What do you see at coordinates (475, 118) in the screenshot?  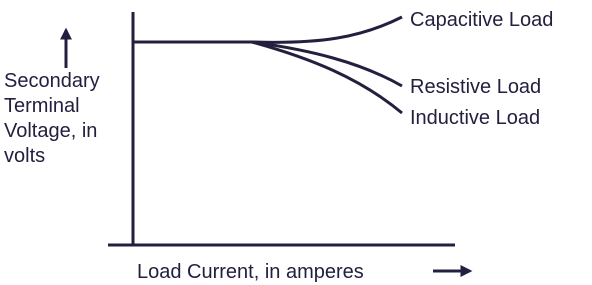 I see `curve-label: Inductive Load` at bounding box center [475, 118].